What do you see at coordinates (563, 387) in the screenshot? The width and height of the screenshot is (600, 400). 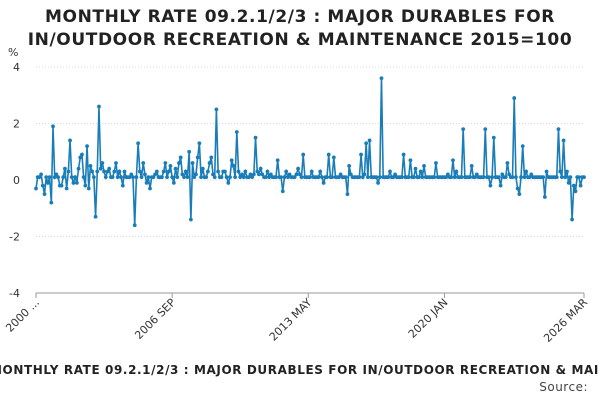 I see `source-credit: Source:` at bounding box center [563, 387].